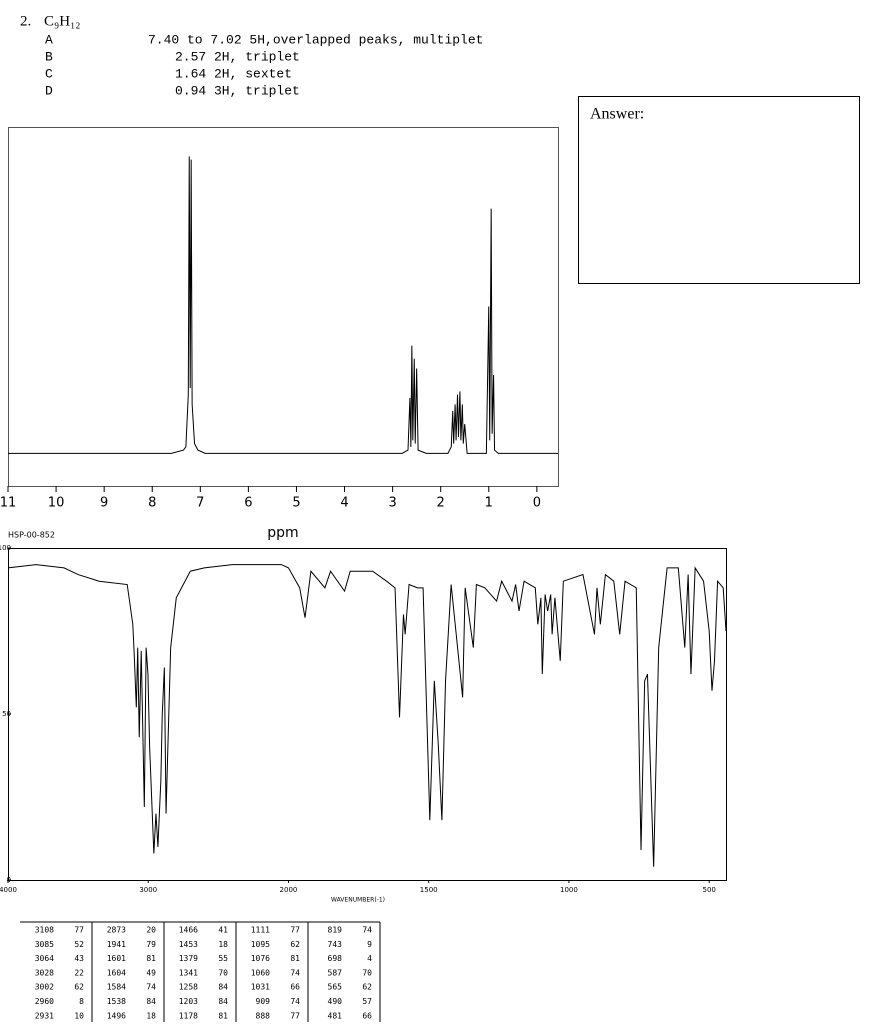 The width and height of the screenshot is (872, 1024). I want to click on x-tick-label: 1500, so click(429, 890).